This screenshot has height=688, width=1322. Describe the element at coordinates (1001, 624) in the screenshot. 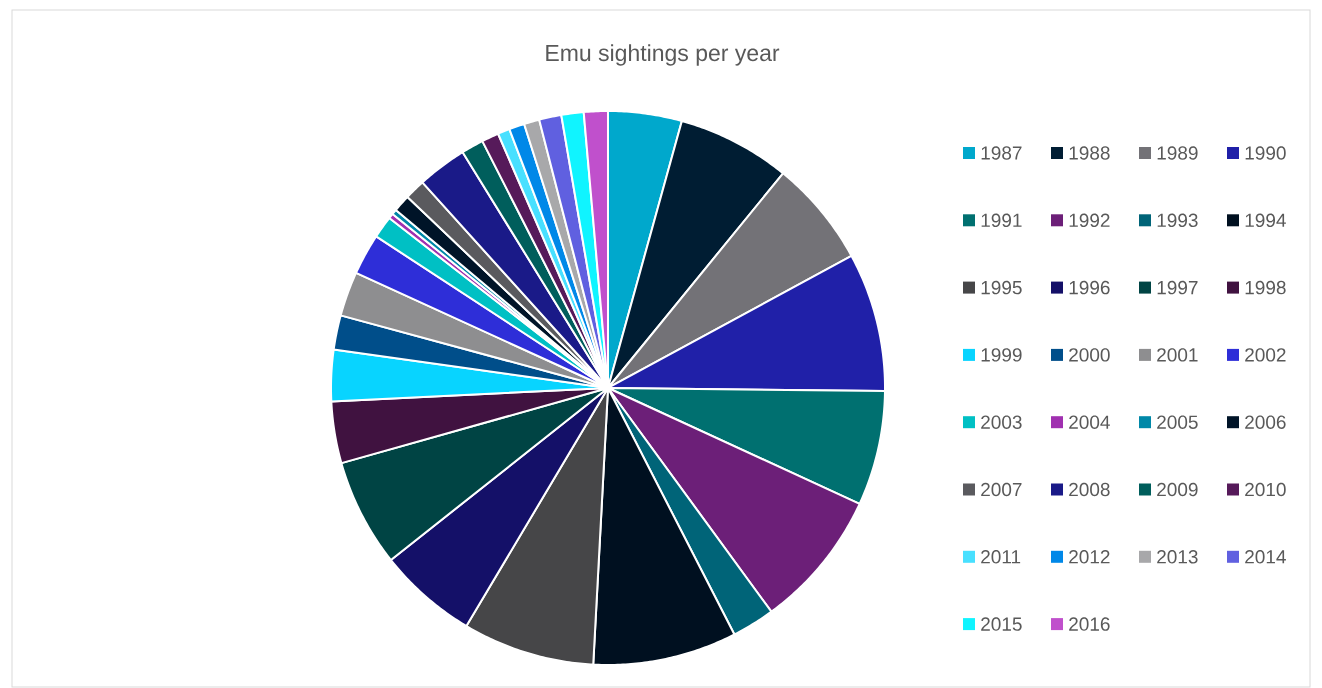

I see `legend-label: 2015` at that location.